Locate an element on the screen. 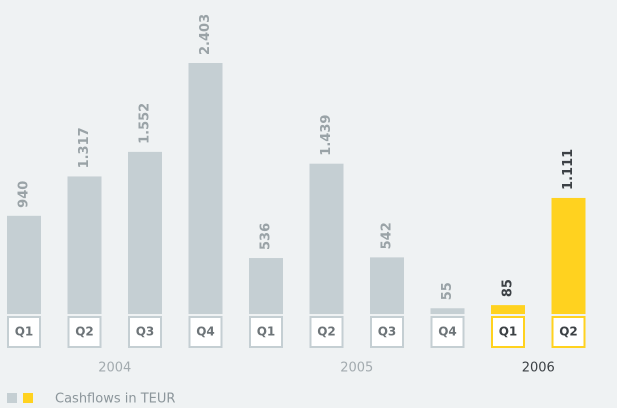 The width and height of the screenshot is (617, 408). value-label: 536 is located at coordinates (266, 236).